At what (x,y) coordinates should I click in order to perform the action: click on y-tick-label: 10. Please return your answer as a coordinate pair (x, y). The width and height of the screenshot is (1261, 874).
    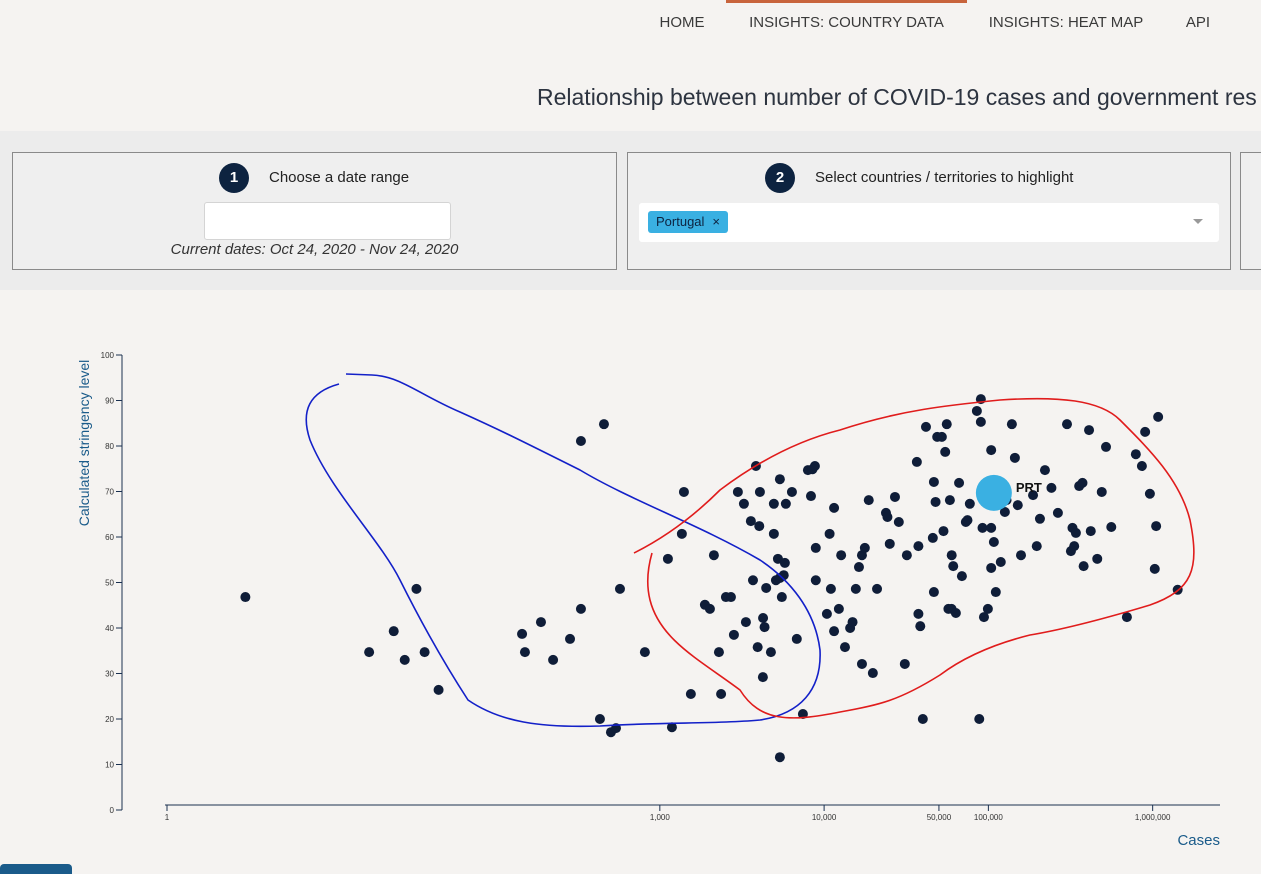
    Looking at the image, I should click on (109, 765).